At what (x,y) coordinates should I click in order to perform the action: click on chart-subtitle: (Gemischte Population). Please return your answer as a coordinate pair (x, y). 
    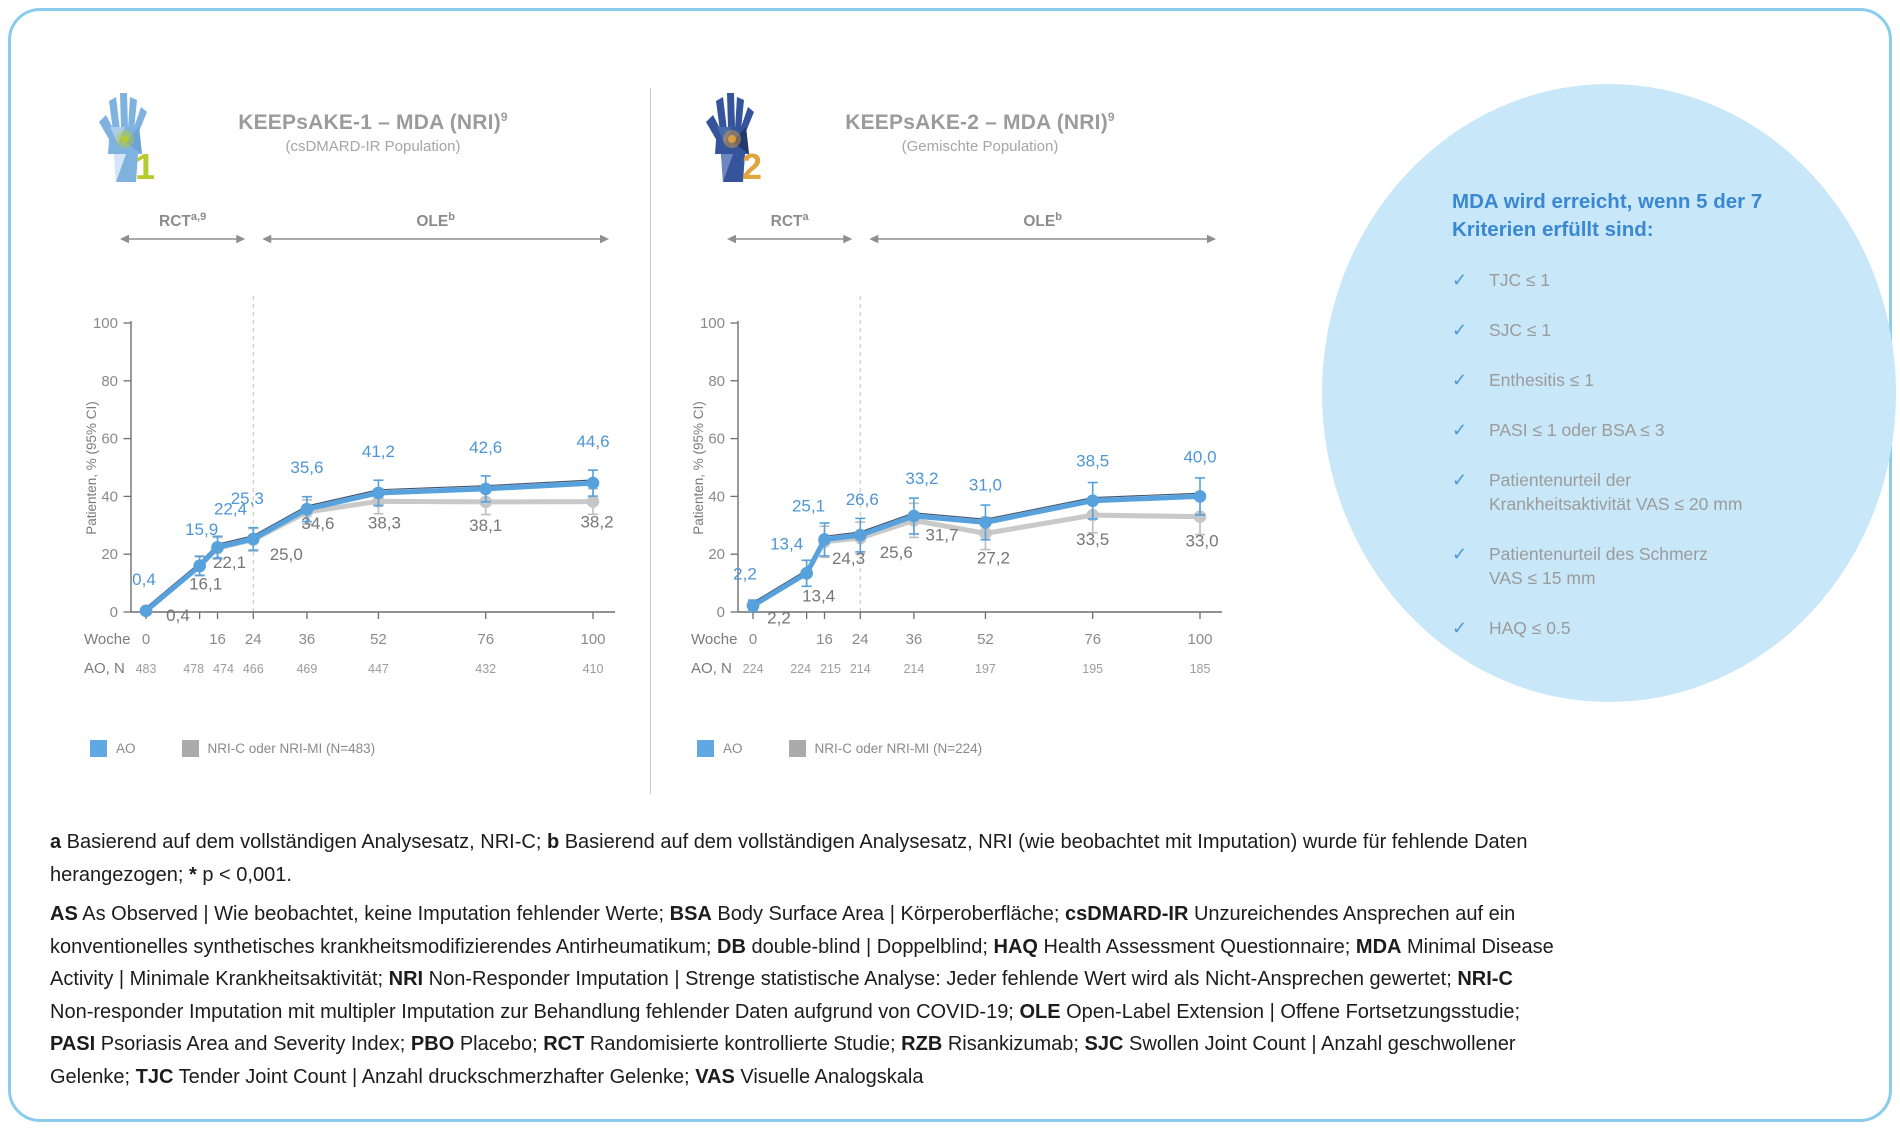
    Looking at the image, I should click on (980, 146).